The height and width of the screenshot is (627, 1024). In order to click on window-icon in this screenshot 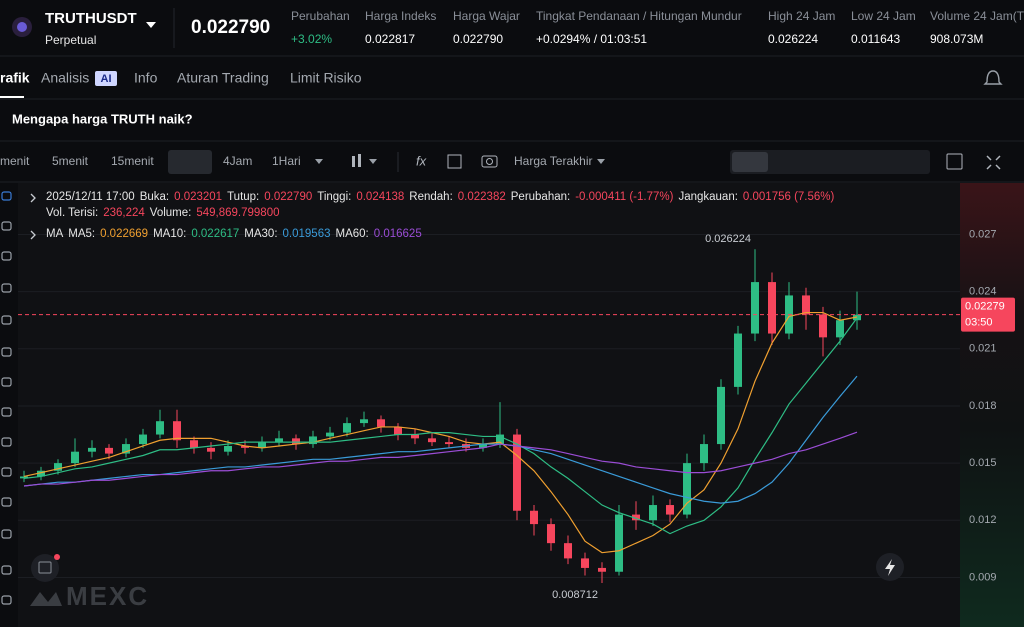, I will do `click(954, 161)`.